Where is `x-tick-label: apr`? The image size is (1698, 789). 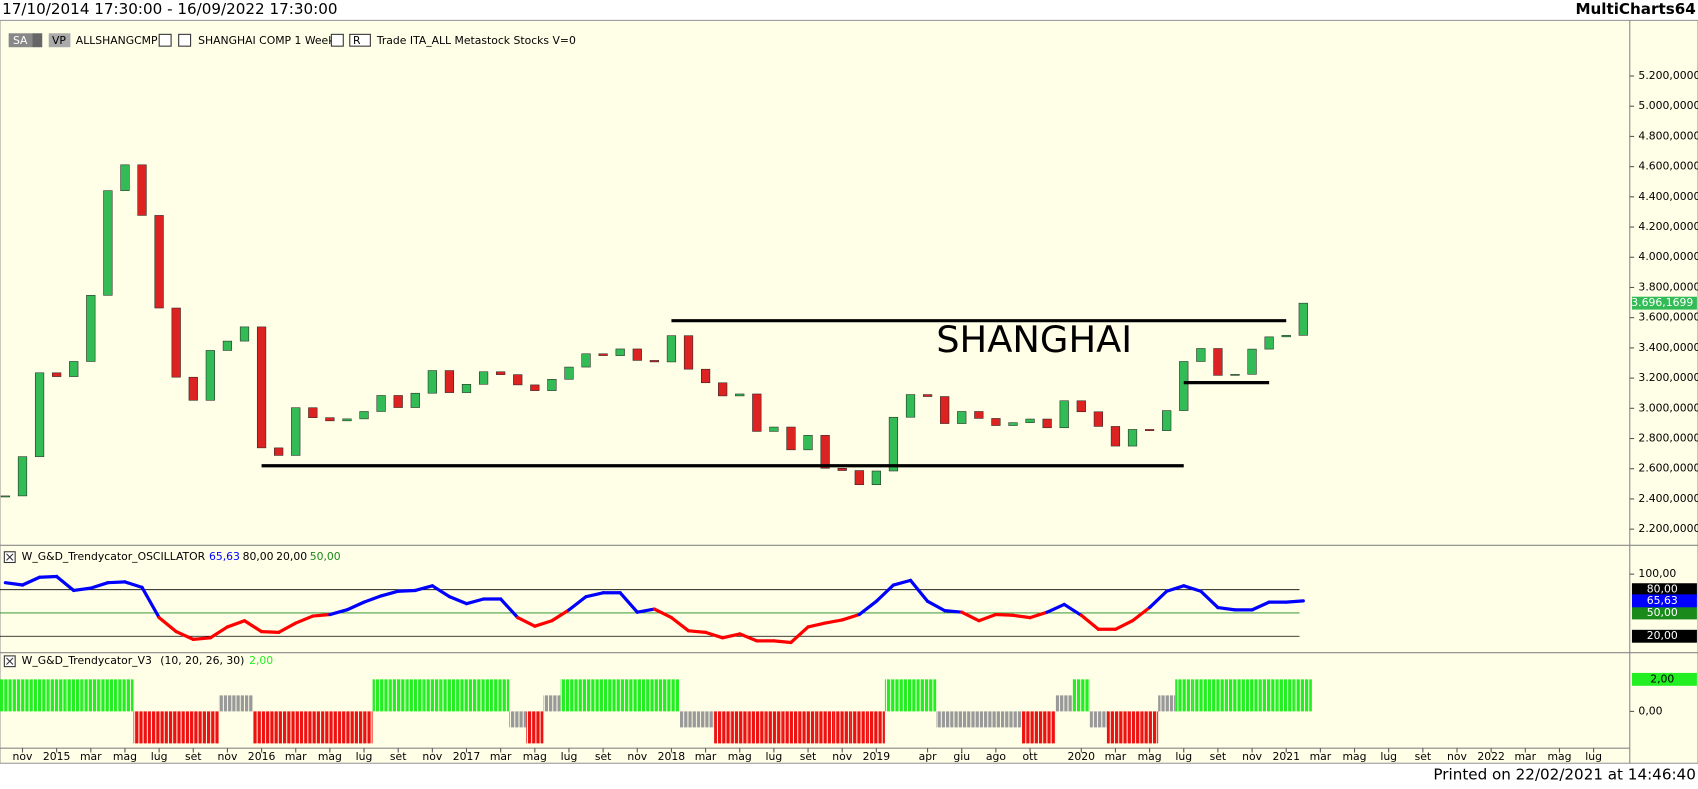
x-tick-label: apr is located at coordinates (928, 756).